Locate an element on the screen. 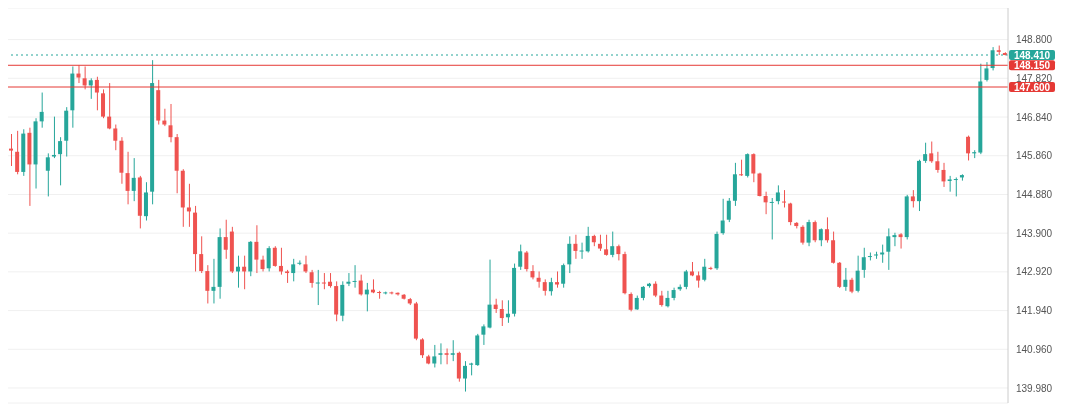 The width and height of the screenshot is (1080, 415). y-tick-label: 148.800 is located at coordinates (1034, 40).